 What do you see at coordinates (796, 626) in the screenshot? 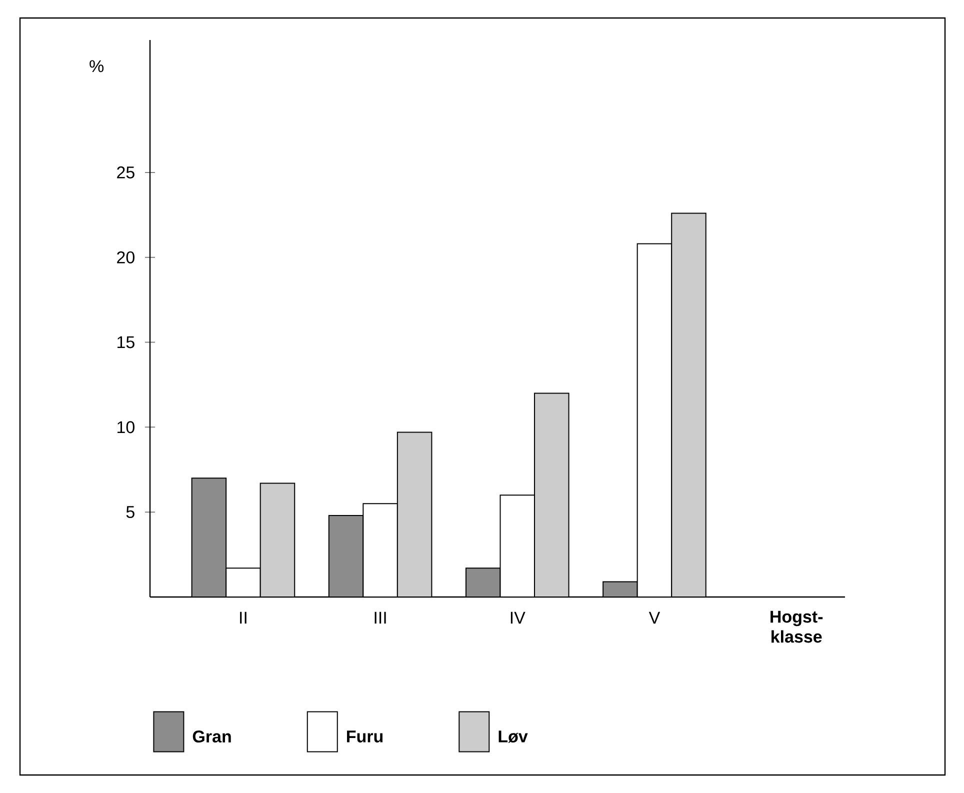
I see `x-axis-title: Hogst-klasse` at bounding box center [796, 626].